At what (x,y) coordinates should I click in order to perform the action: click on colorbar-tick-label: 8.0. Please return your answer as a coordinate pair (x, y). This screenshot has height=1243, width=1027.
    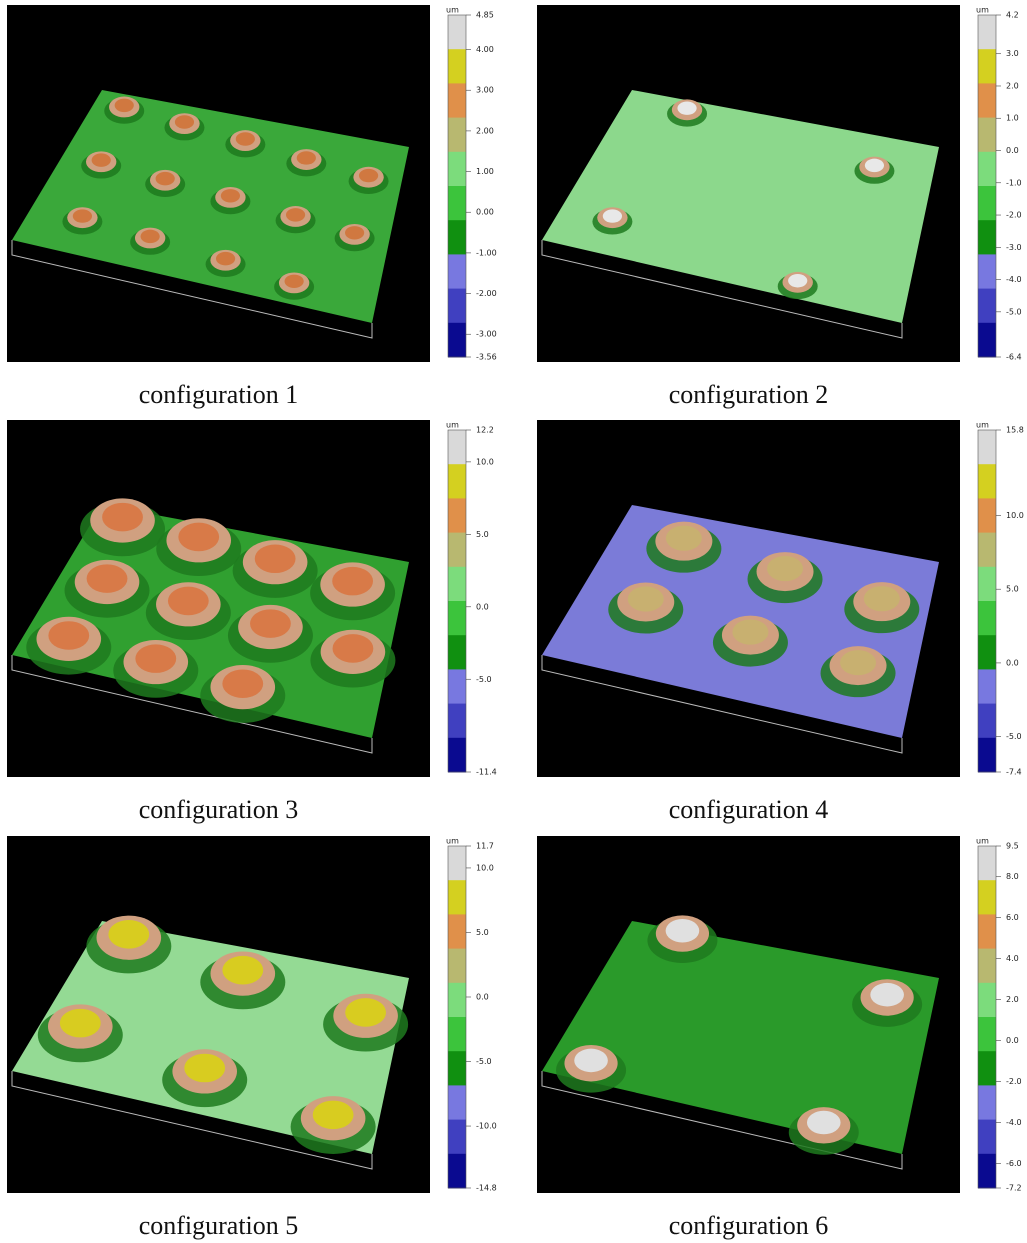
    Looking at the image, I should click on (1012, 876).